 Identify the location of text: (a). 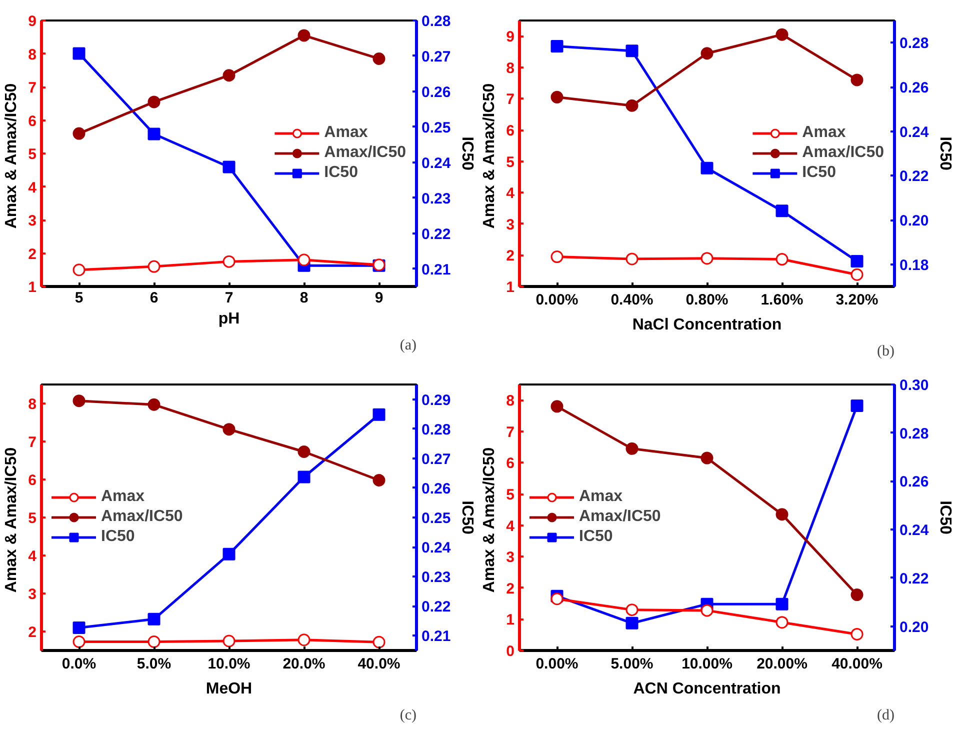
(408, 346).